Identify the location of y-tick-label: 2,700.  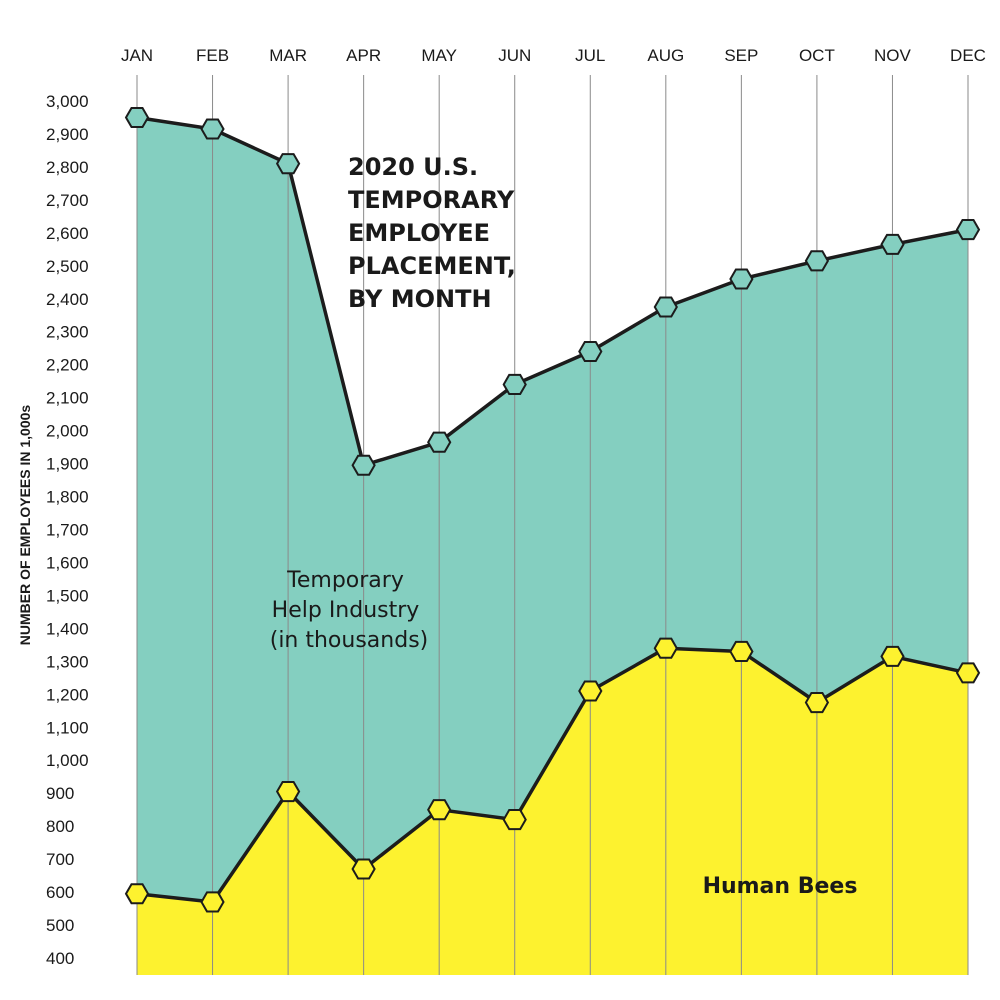
(67, 200).